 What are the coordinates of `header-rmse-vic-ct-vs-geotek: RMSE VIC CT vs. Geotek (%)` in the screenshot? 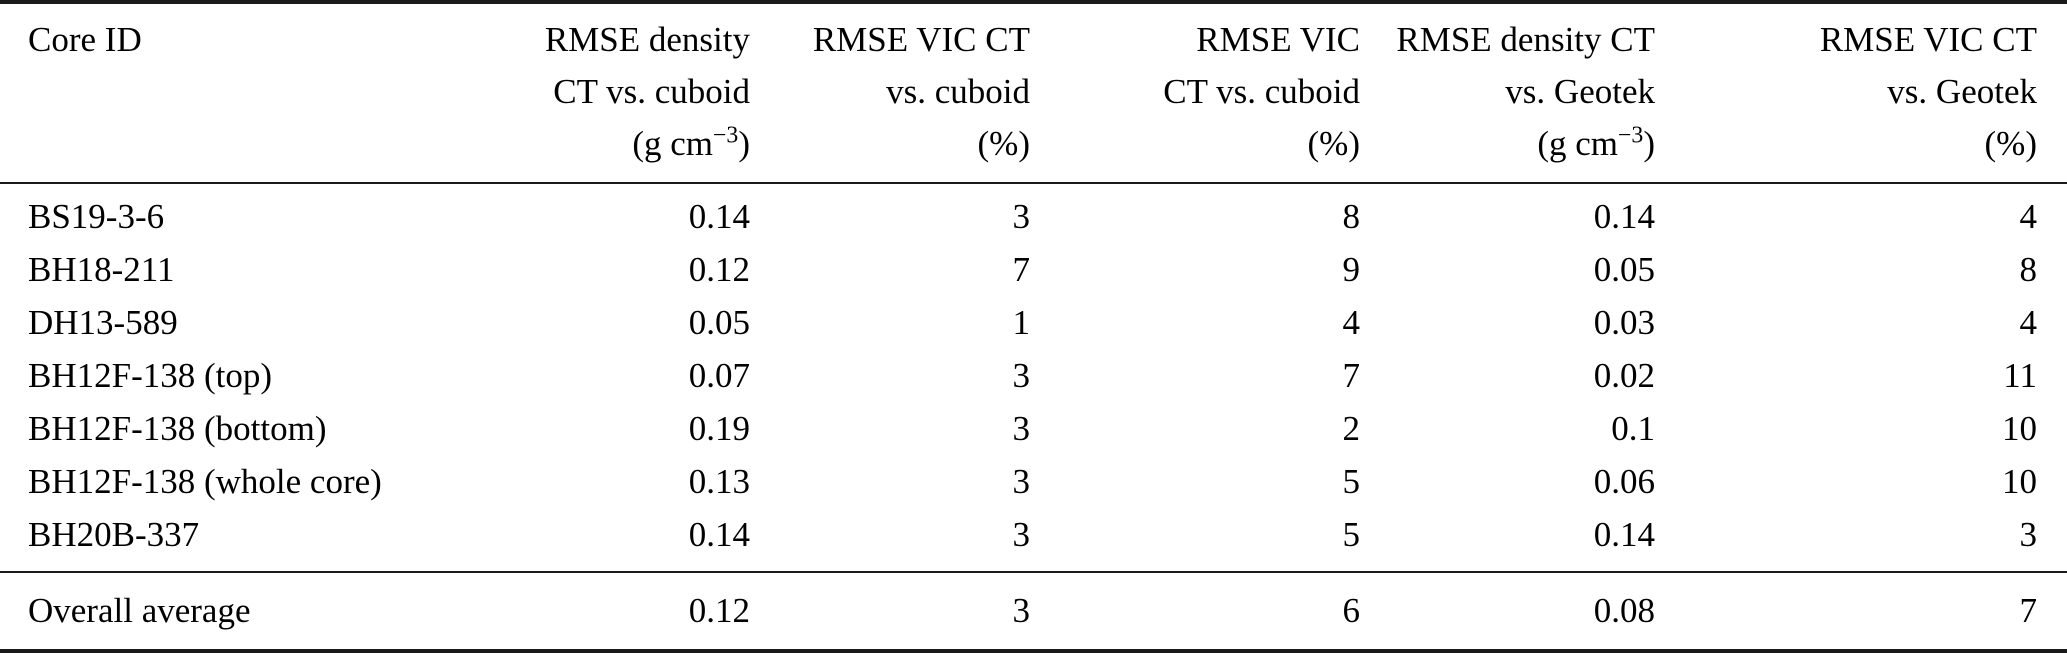 It's located at (1861, 92).